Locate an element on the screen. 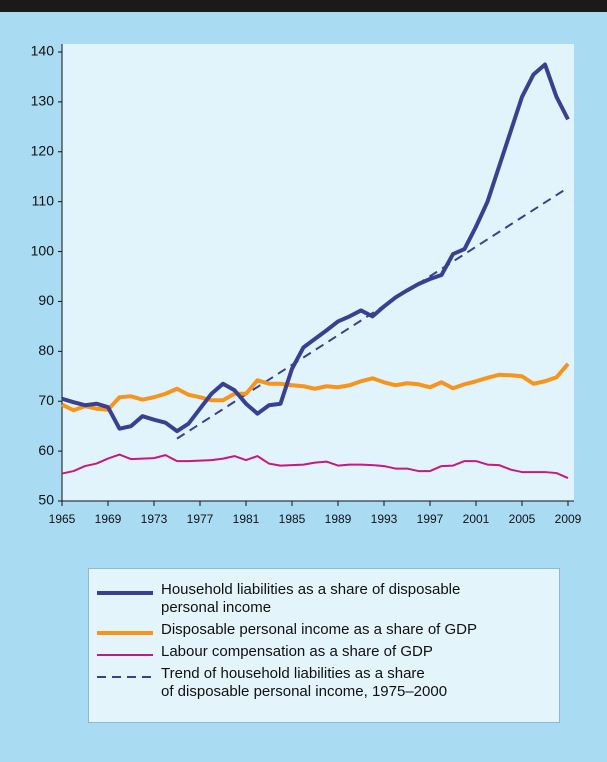  x-tick-label: 2001 is located at coordinates (476, 519).